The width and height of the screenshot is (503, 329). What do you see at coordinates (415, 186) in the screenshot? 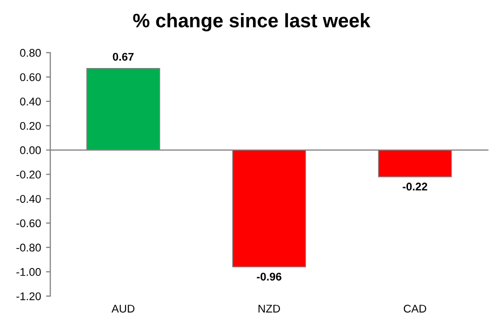
I see `data-label: -0.22` at bounding box center [415, 186].